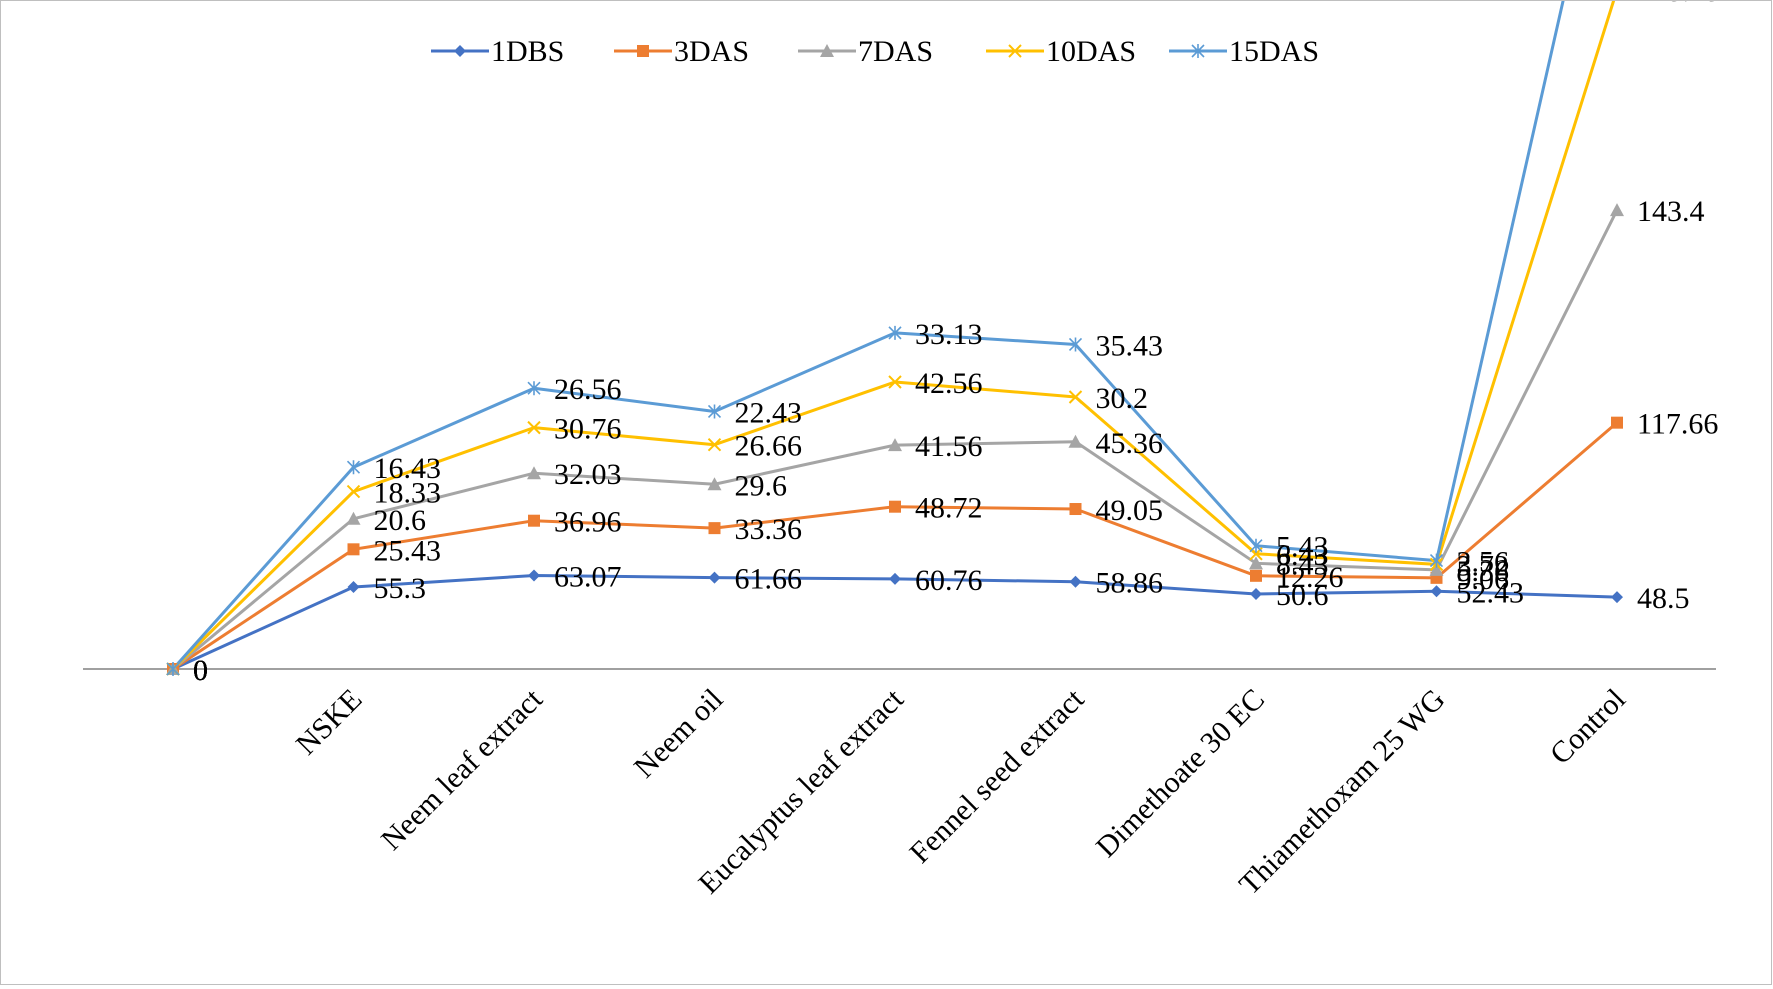 This screenshot has width=1773, height=989. I want to click on data-label-10DAS-1: 18.33, so click(408, 493).